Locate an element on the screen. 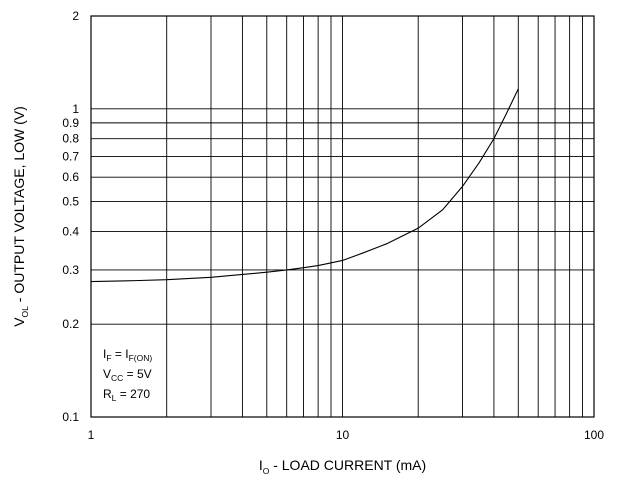  conditions-annotation: IF = IF(ON) VCC = 5V RL = 270 is located at coordinates (129, 373).